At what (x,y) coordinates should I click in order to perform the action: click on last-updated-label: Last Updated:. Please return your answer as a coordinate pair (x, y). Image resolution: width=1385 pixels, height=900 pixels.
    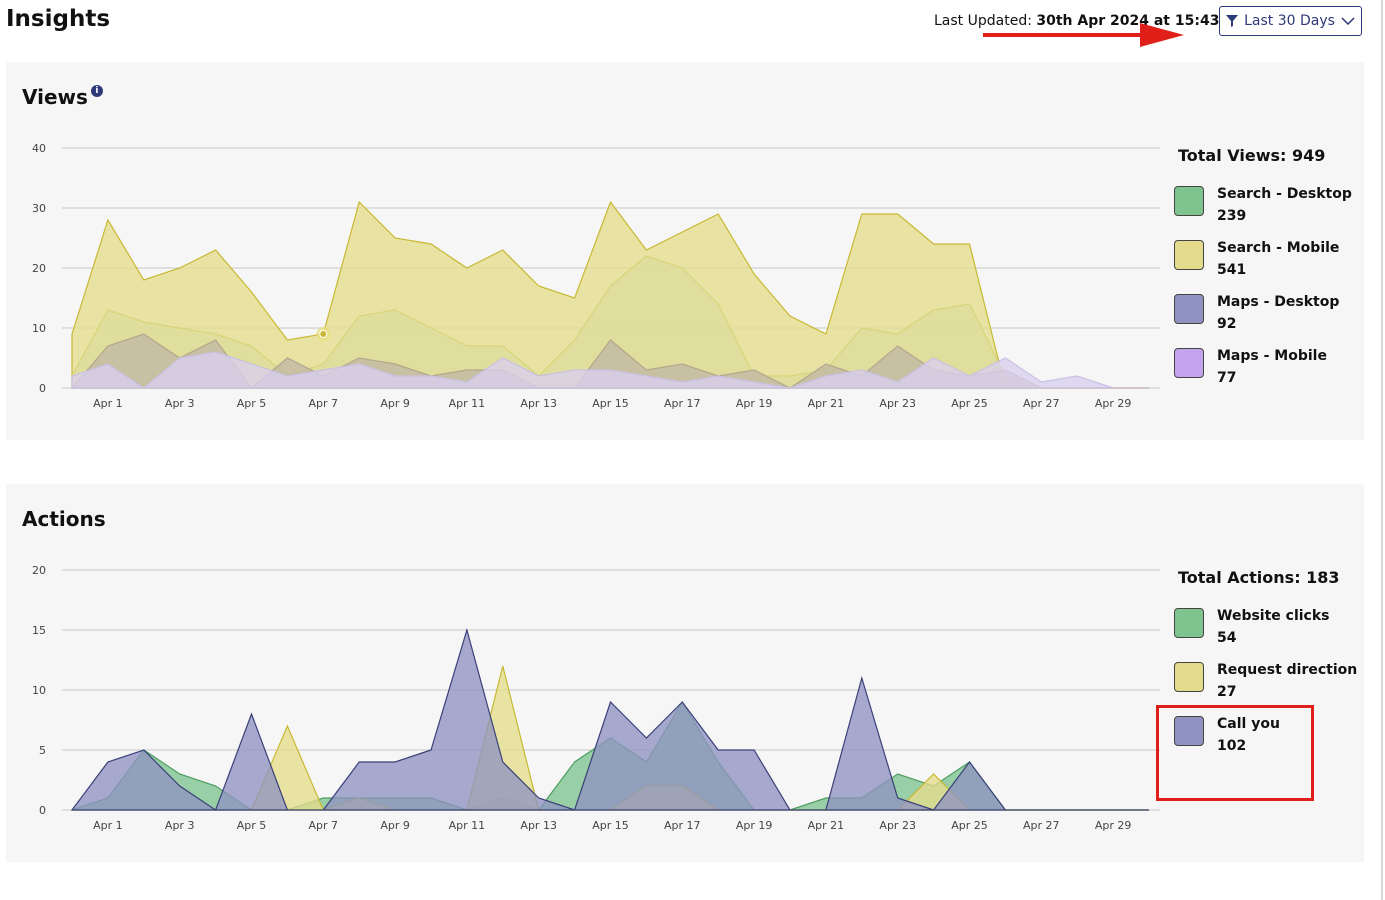
    Looking at the image, I should click on (983, 21).